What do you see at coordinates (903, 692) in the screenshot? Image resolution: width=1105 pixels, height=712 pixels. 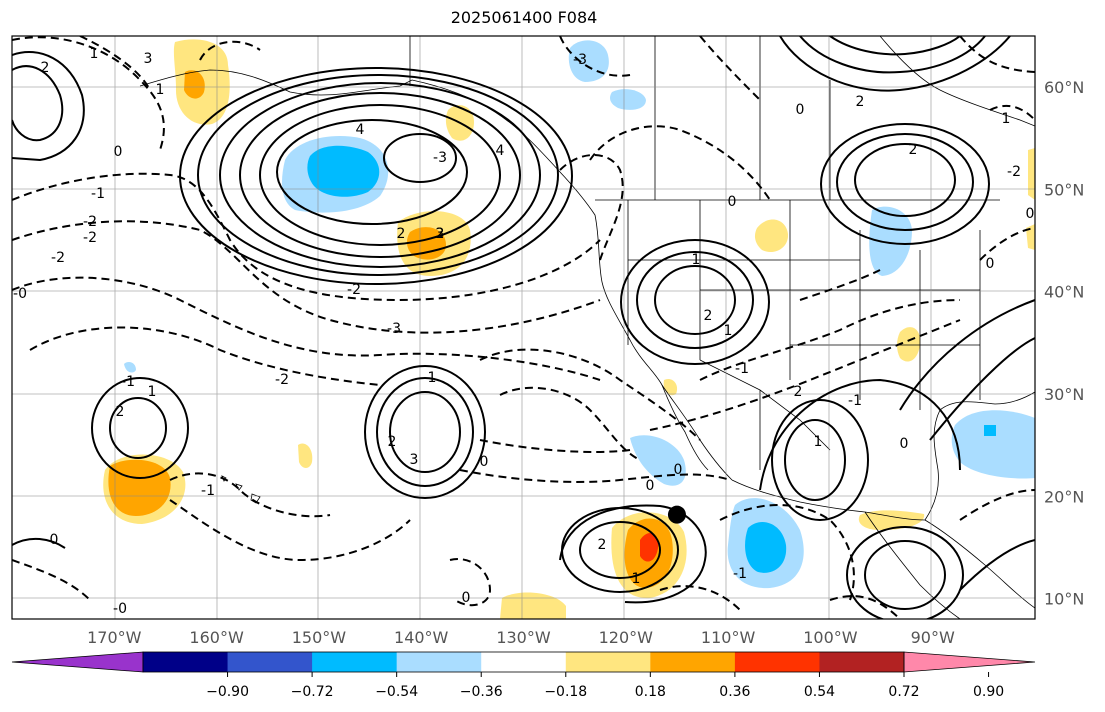 I see `colorbar-label: 0.72` at bounding box center [903, 692].